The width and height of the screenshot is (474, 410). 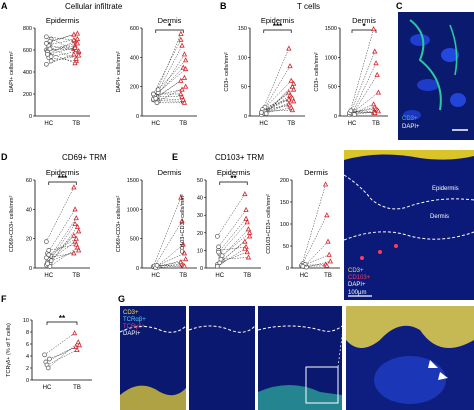 I want to click on significance-label: ***, so click(x=278, y=26).